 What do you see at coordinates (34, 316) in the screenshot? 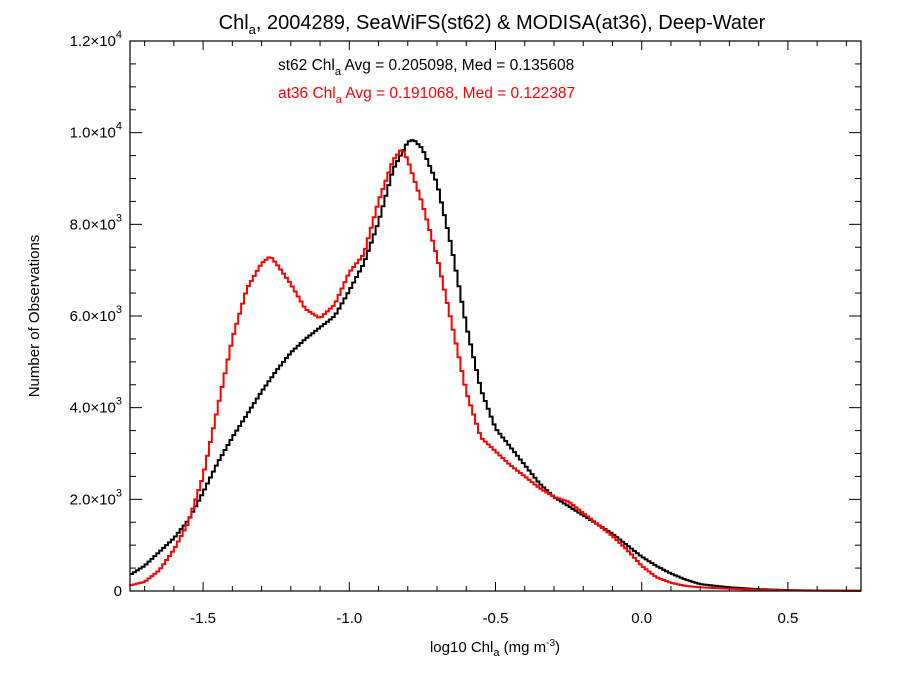
I see `y-axis-label: Number of Observations` at bounding box center [34, 316].